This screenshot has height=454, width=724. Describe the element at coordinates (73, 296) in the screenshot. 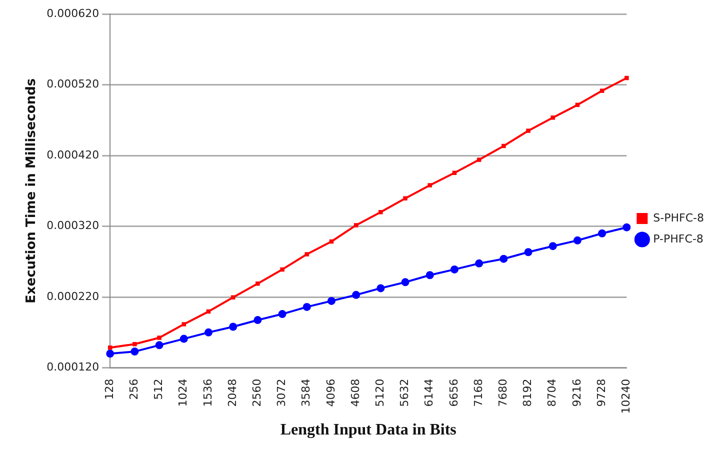

I see `y-tick-label: 0.000220` at that location.